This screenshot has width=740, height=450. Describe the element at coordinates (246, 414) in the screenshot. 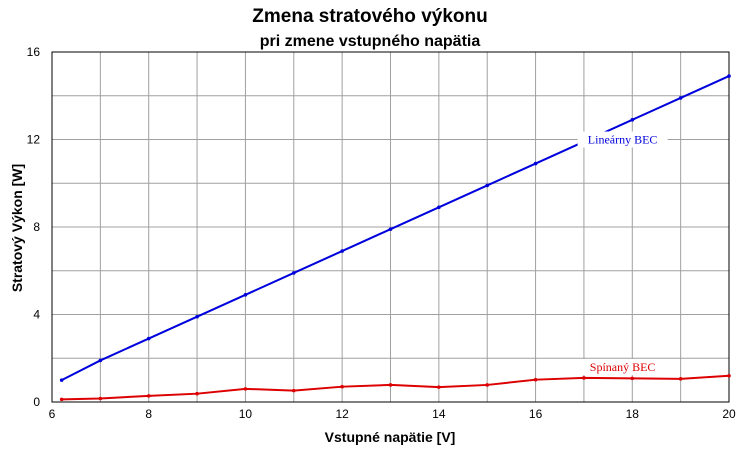

I see `x-tick-label: 10` at that location.